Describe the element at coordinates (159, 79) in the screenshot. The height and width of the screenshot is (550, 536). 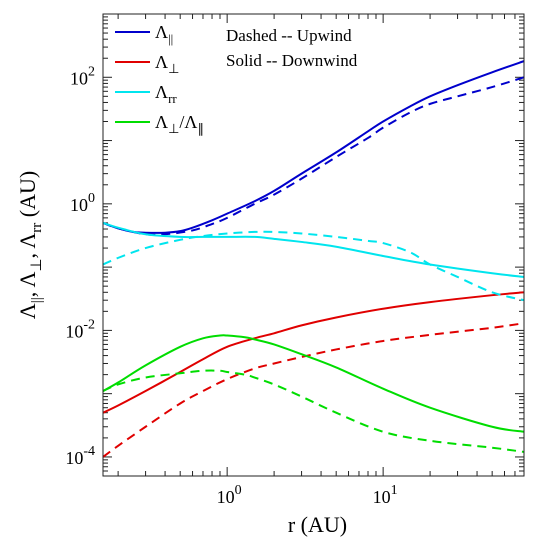
I see `legend: Λ|| Λ⊥ Λrr Λ⊥/Λ∥` at that location.